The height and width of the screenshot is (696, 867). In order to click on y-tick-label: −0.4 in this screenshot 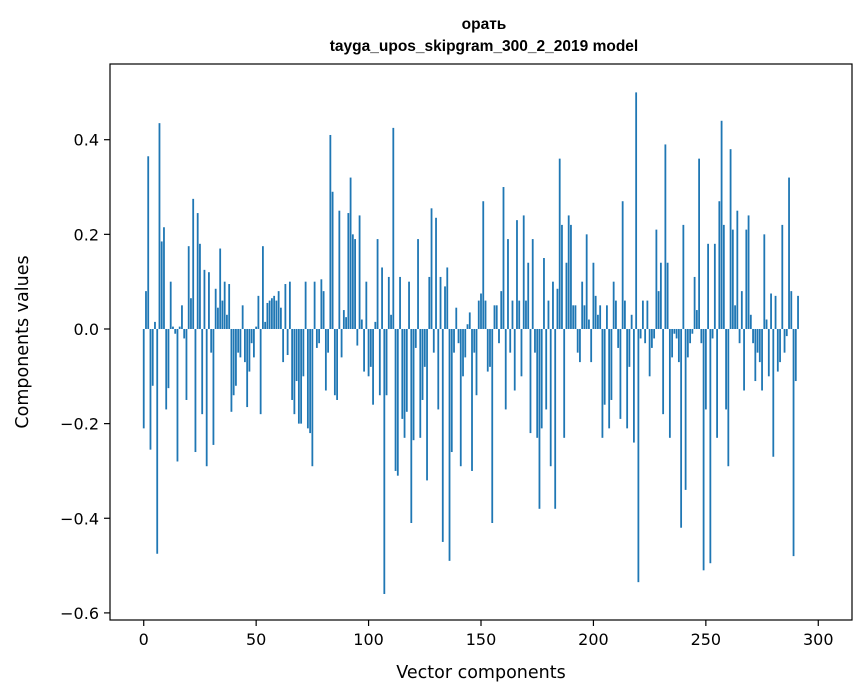, I will do `click(79, 518)`.